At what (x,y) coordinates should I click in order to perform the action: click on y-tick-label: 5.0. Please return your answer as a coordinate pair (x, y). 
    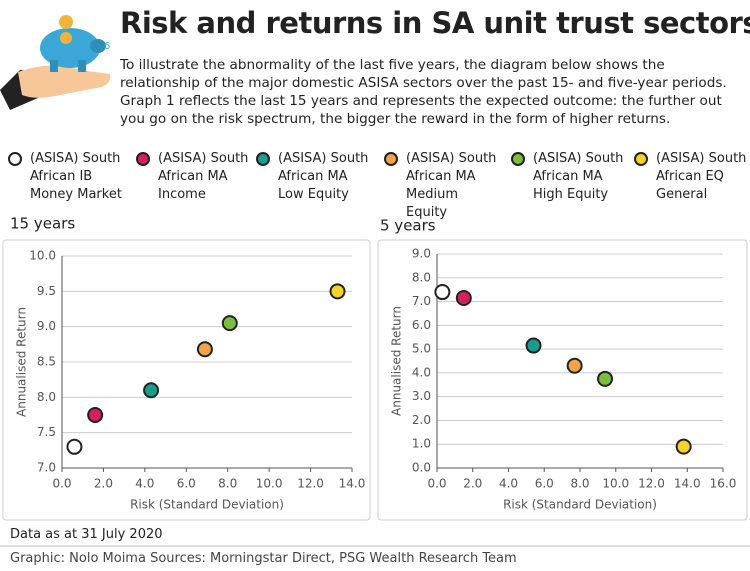
    Looking at the image, I should click on (421, 349).